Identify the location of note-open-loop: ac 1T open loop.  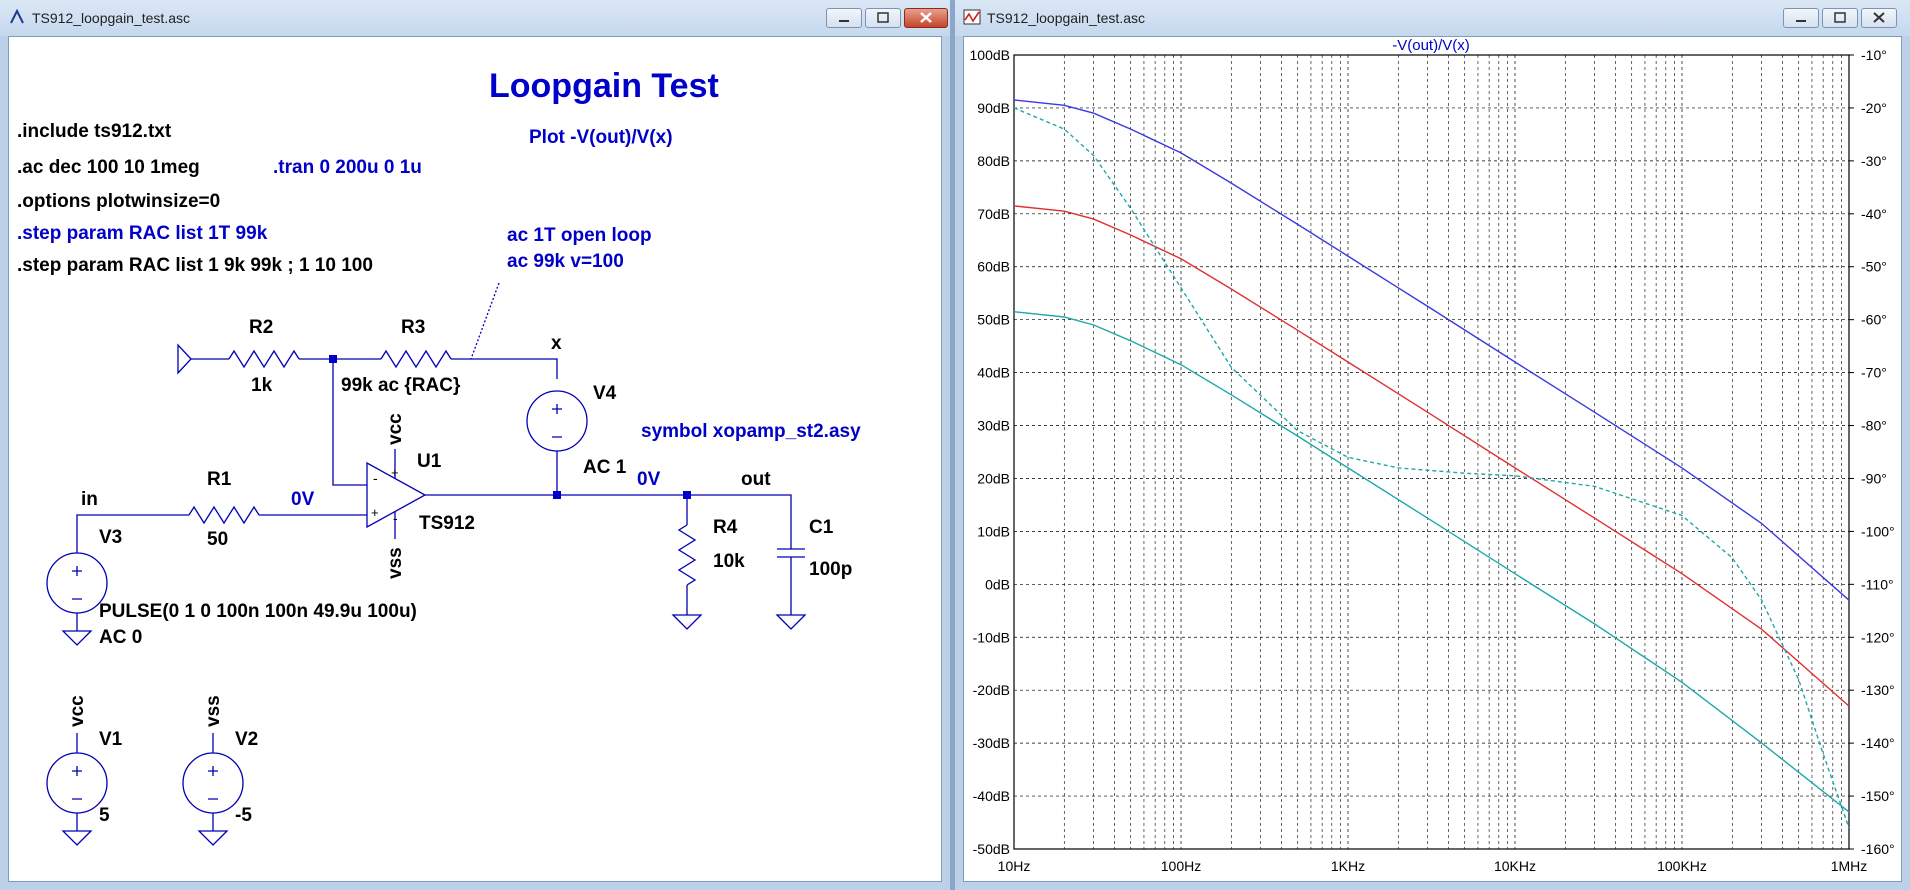
(579, 235).